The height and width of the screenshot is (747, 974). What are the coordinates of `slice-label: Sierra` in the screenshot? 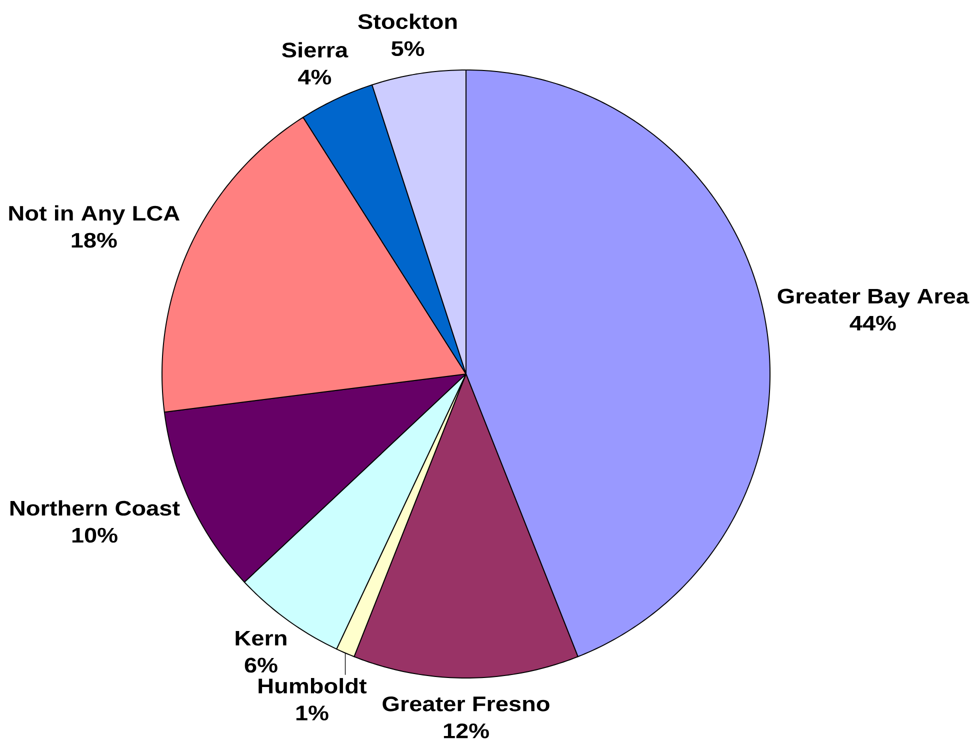 It's located at (315, 50).